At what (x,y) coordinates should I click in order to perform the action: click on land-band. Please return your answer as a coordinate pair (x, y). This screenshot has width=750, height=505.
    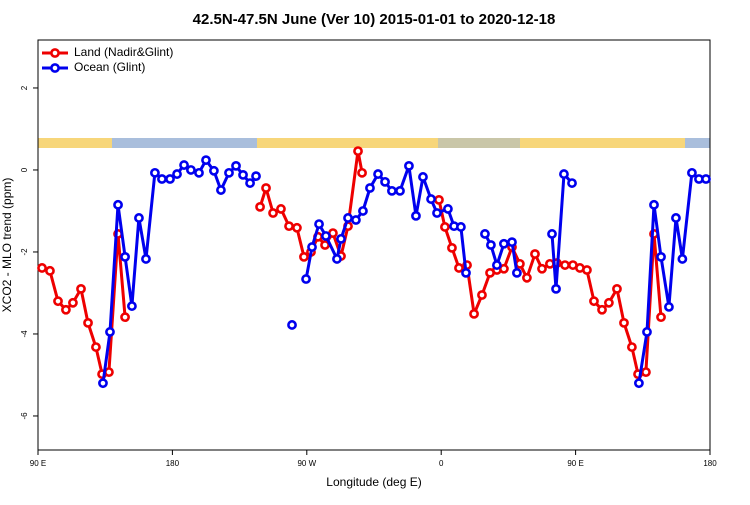
    Looking at the image, I should click on (75, 143).